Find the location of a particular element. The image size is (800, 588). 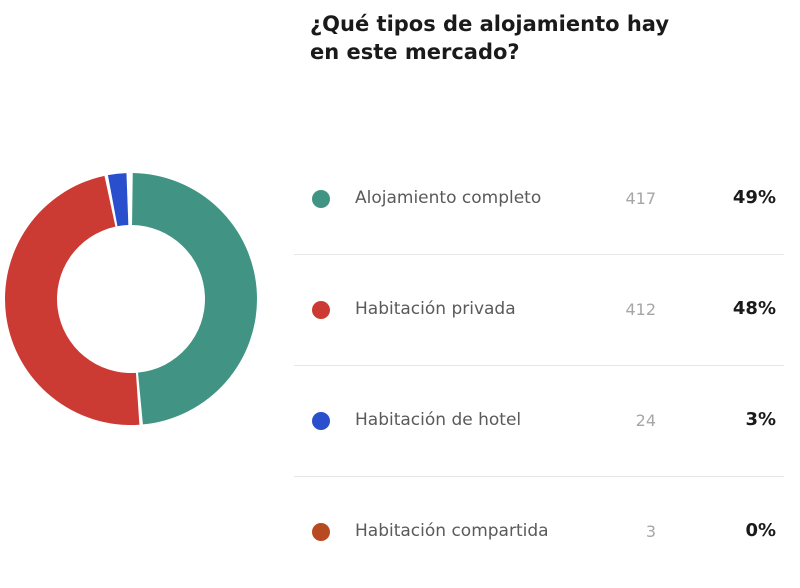

legend-row-habitacion-privada: Habitación privada 412 48% is located at coordinates (539, 310).